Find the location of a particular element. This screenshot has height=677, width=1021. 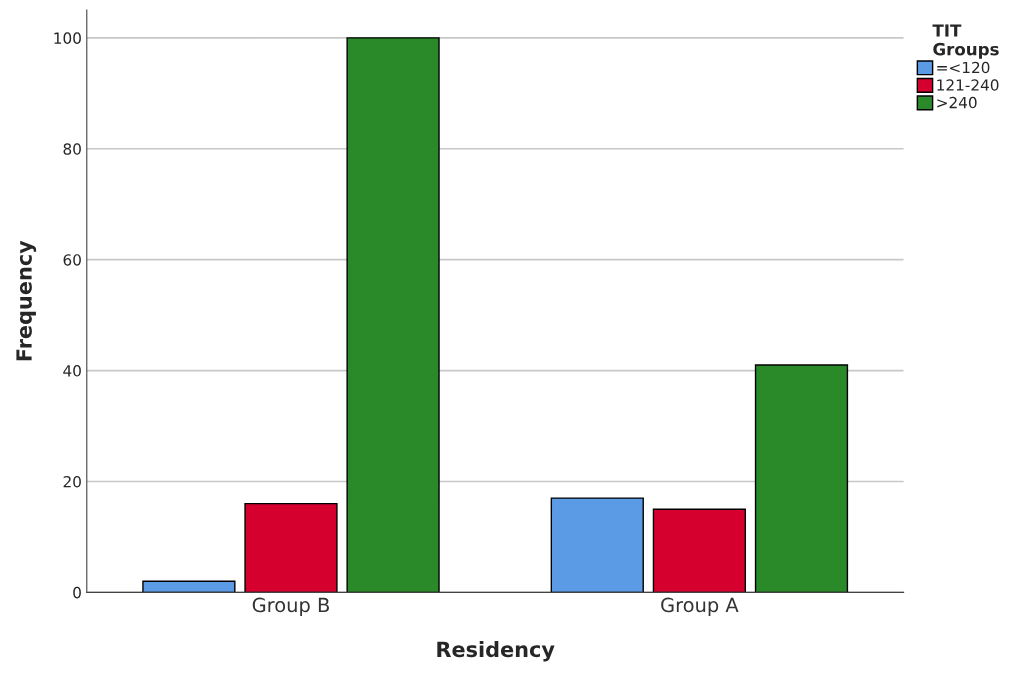

y-tick-label: 40 is located at coordinates (72, 371).